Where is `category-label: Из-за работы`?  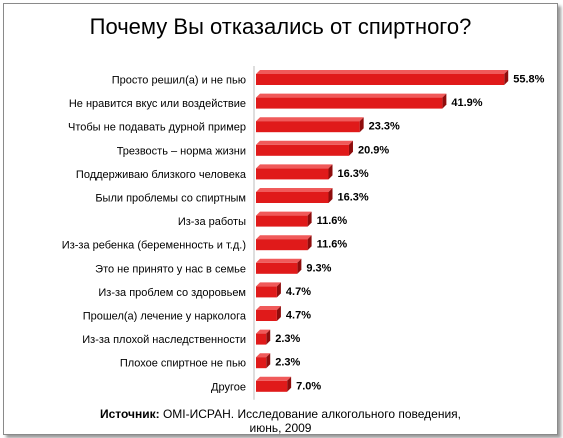
category-label: Из-за работы is located at coordinates (212, 222).